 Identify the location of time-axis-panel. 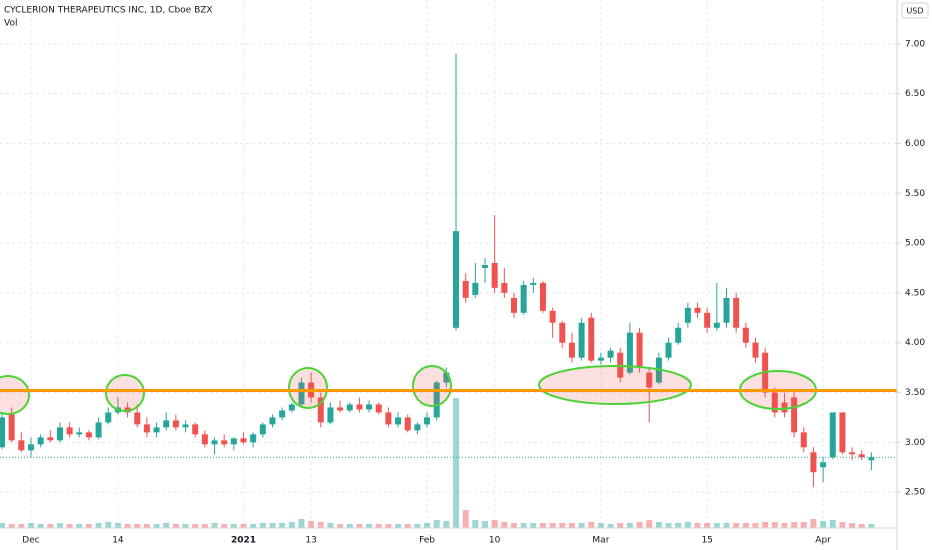
(448, 539).